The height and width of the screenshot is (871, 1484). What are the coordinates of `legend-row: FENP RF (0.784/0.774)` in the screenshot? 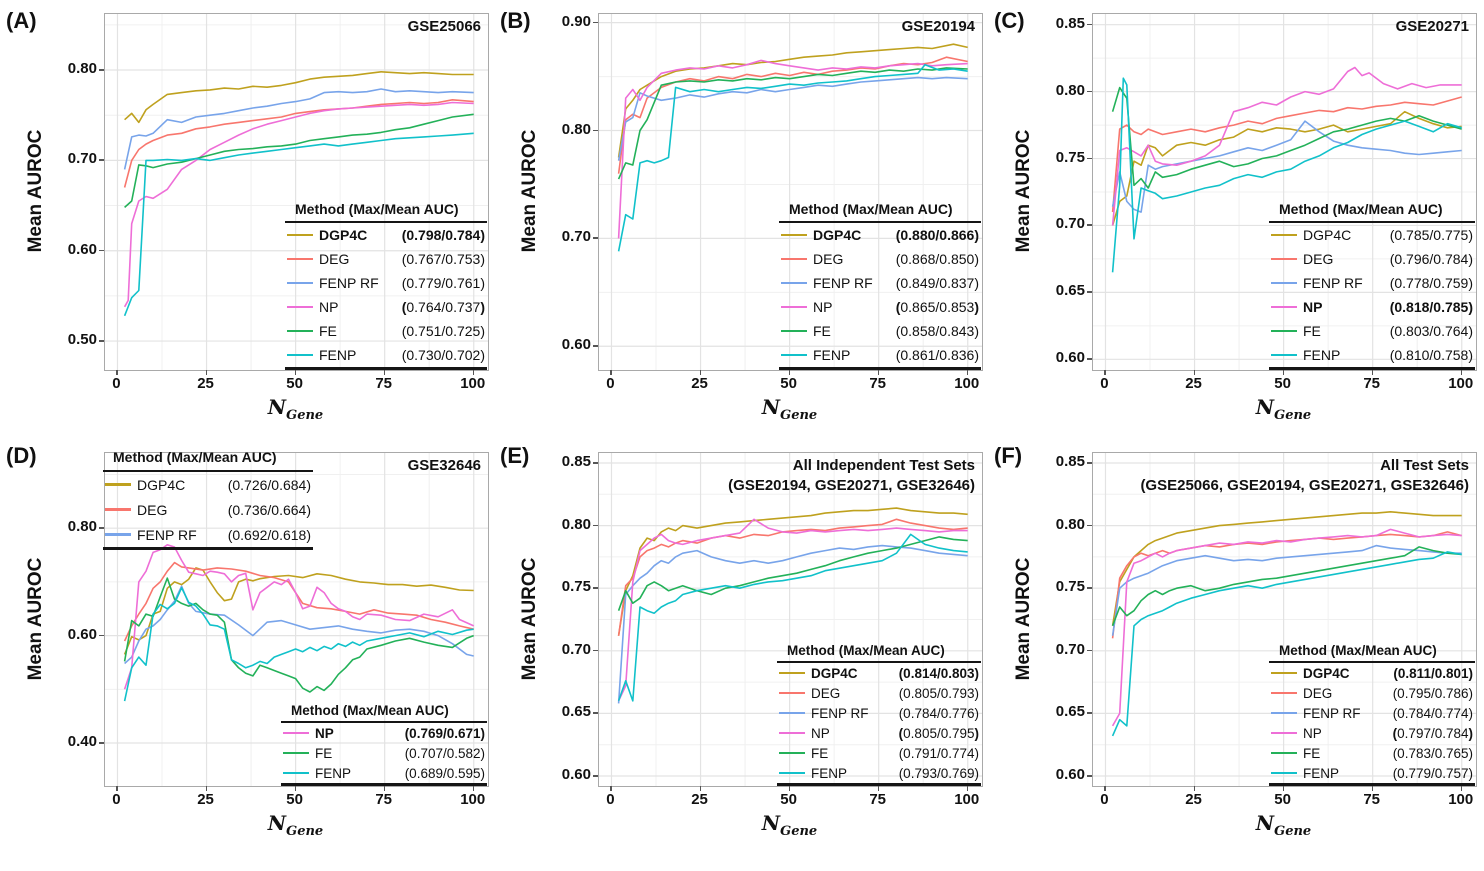 It's located at (1372, 713).